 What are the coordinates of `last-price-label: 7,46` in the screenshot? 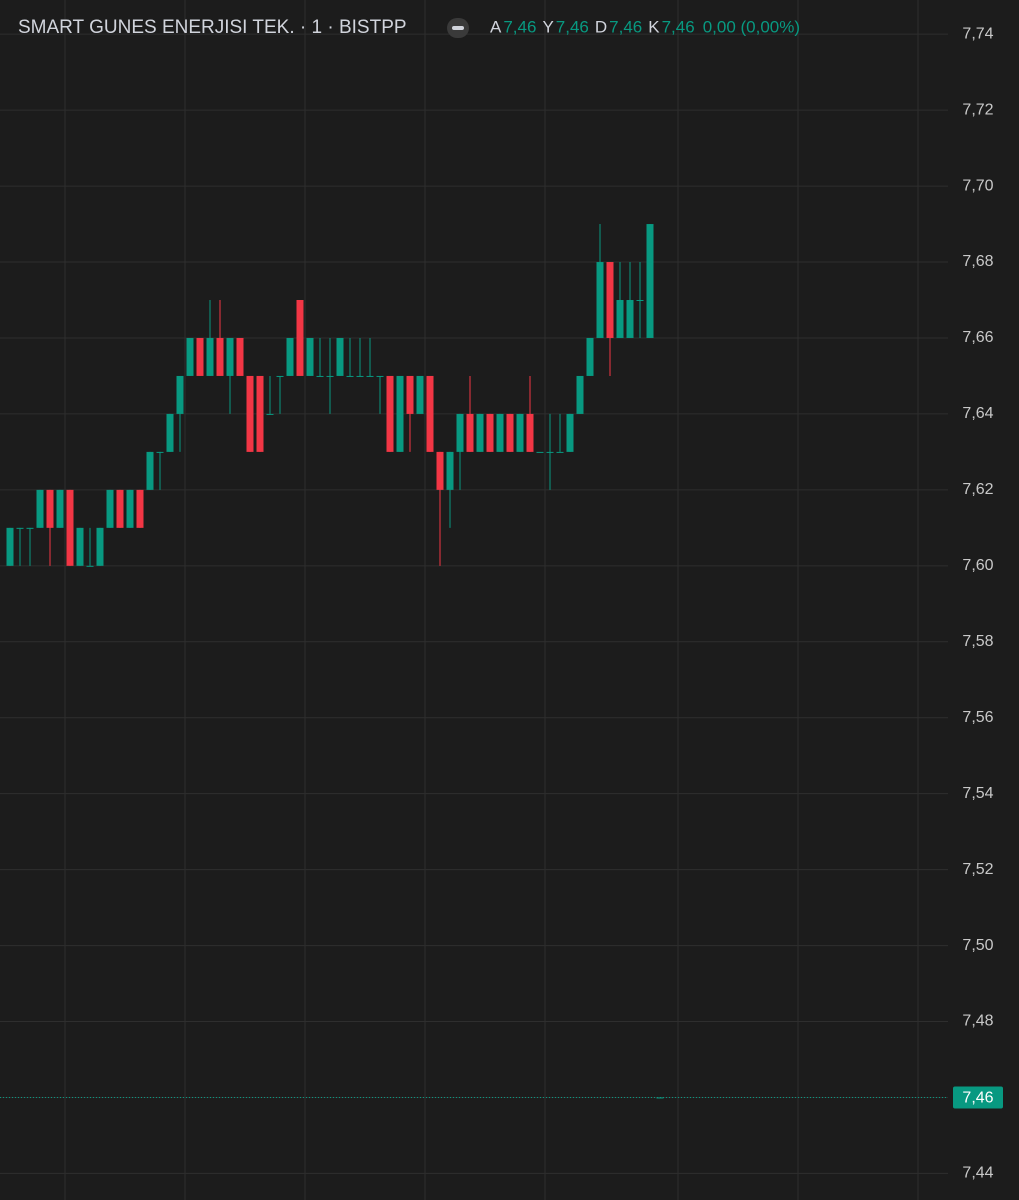 It's located at (977, 1098).